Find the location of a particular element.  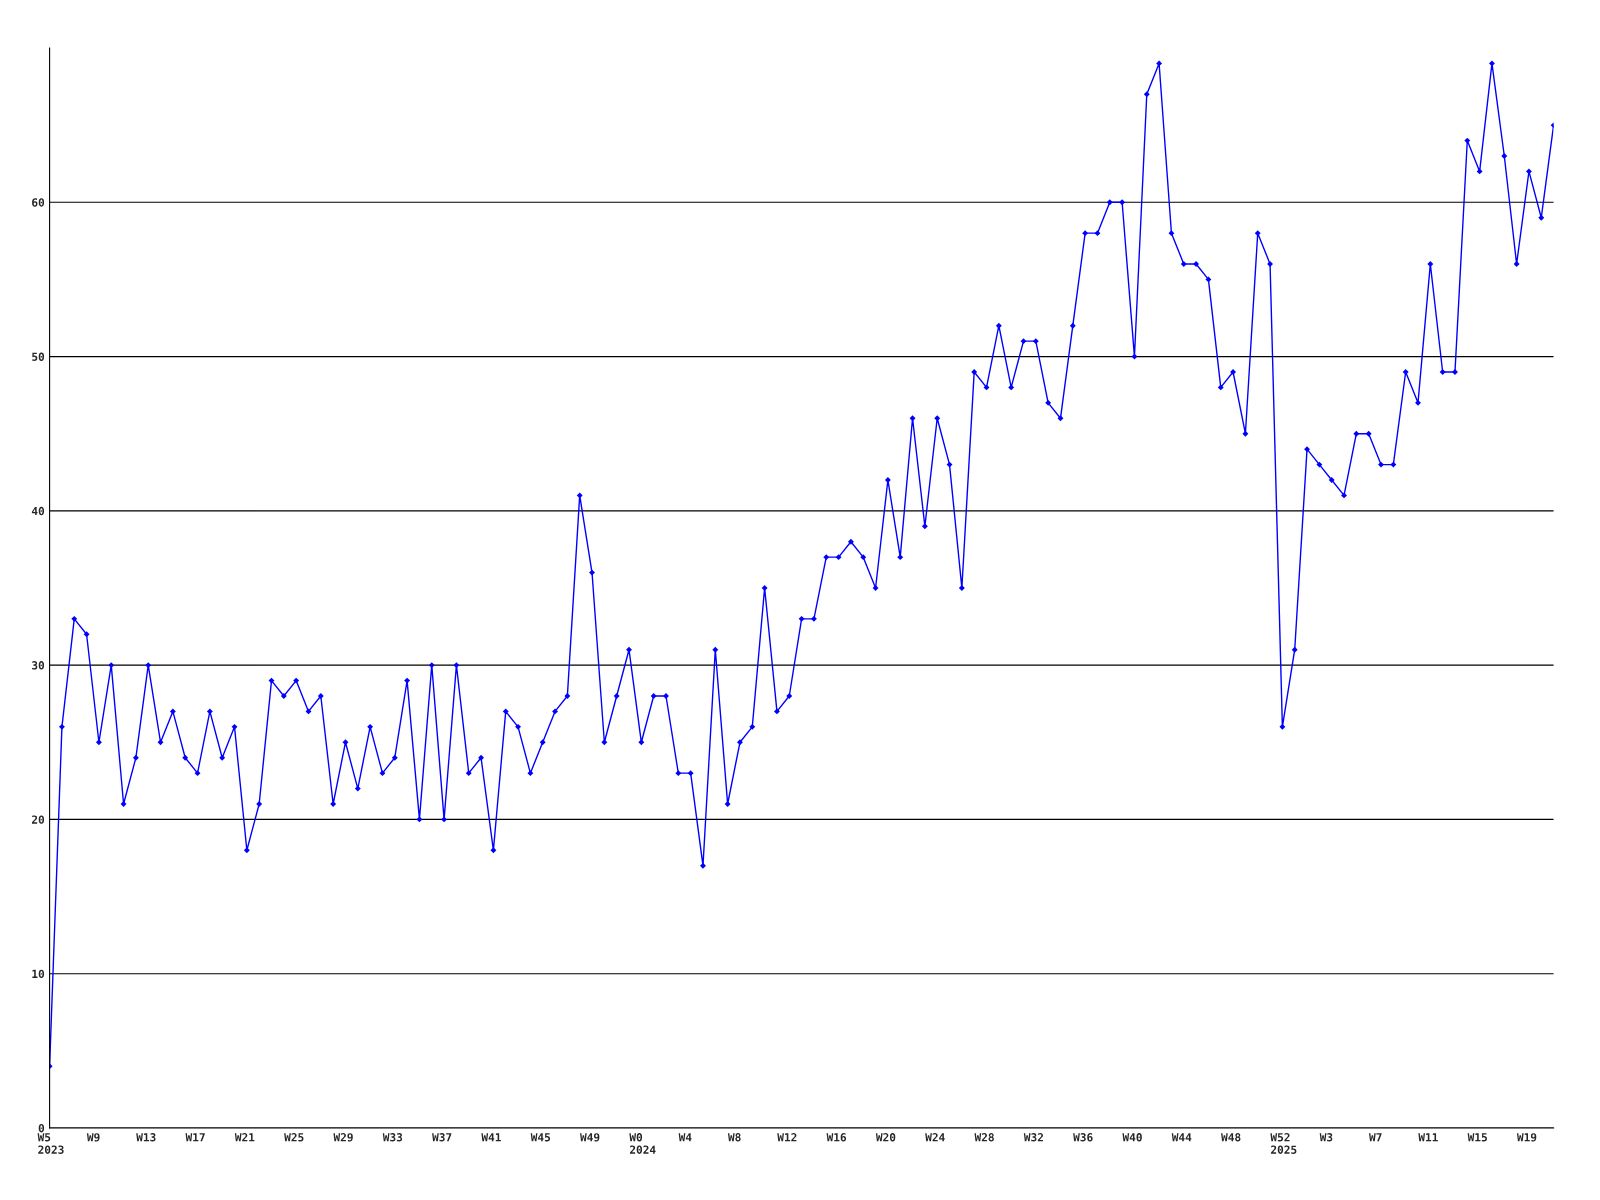

x-tick-label: W36 is located at coordinates (1083, 1137).